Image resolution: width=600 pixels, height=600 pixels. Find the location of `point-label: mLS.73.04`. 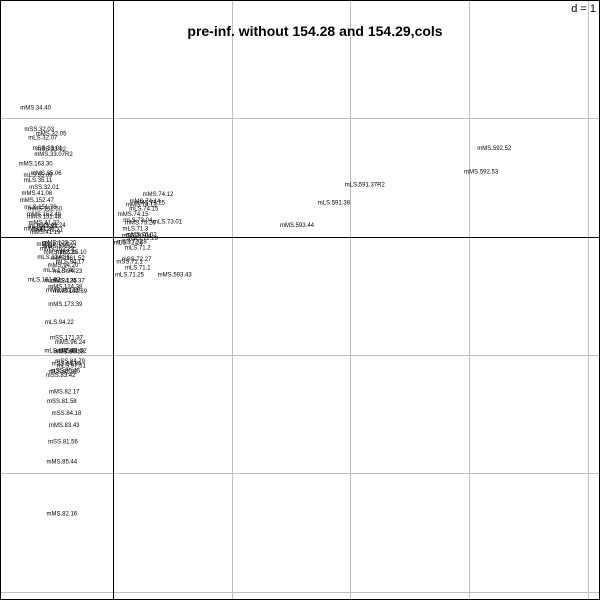

point-label: mLS.73.04 is located at coordinates (138, 221).